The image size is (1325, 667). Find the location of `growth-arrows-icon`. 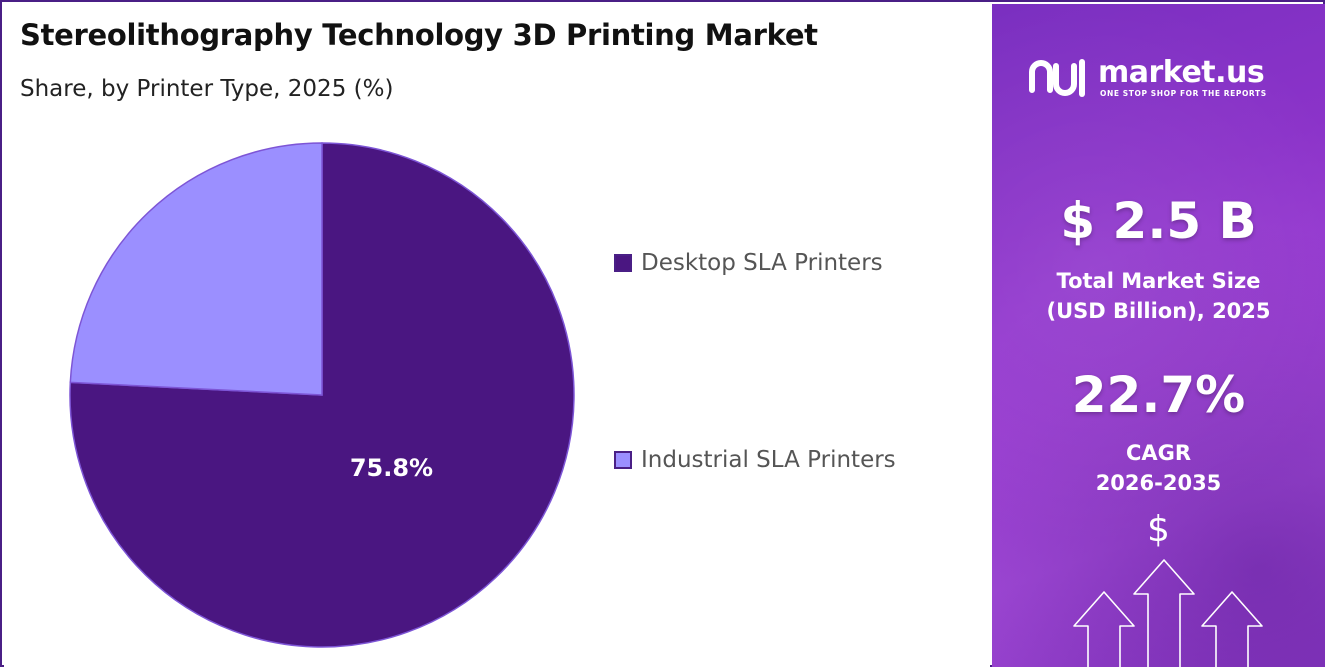

growth-arrows-icon is located at coordinates (1168, 613).